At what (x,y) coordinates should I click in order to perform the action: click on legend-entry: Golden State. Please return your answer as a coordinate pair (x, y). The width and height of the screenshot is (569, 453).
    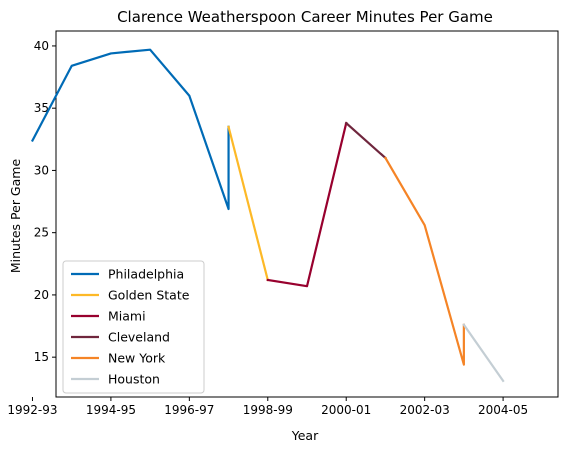
    Looking at the image, I should click on (149, 295).